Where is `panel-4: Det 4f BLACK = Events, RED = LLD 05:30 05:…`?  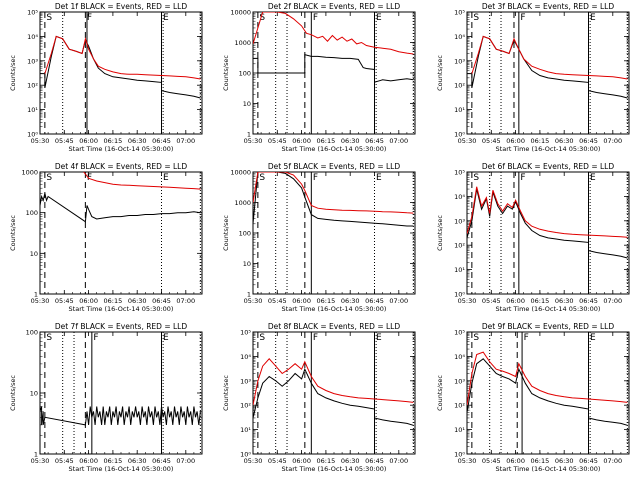 panel-4: Det 4f BLACK = Events, RED = LLD 05:30 05:… is located at coordinates (106, 237).